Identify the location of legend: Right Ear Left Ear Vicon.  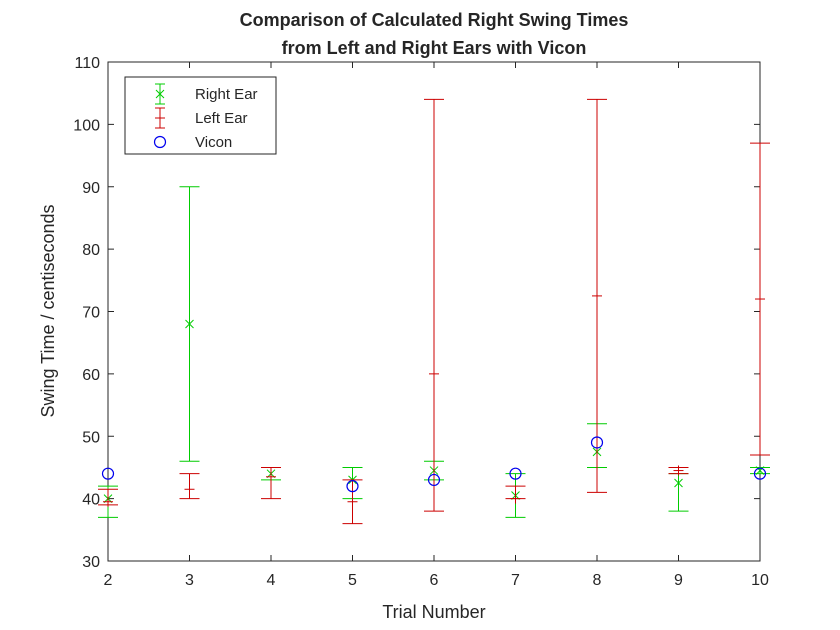
(200, 115).